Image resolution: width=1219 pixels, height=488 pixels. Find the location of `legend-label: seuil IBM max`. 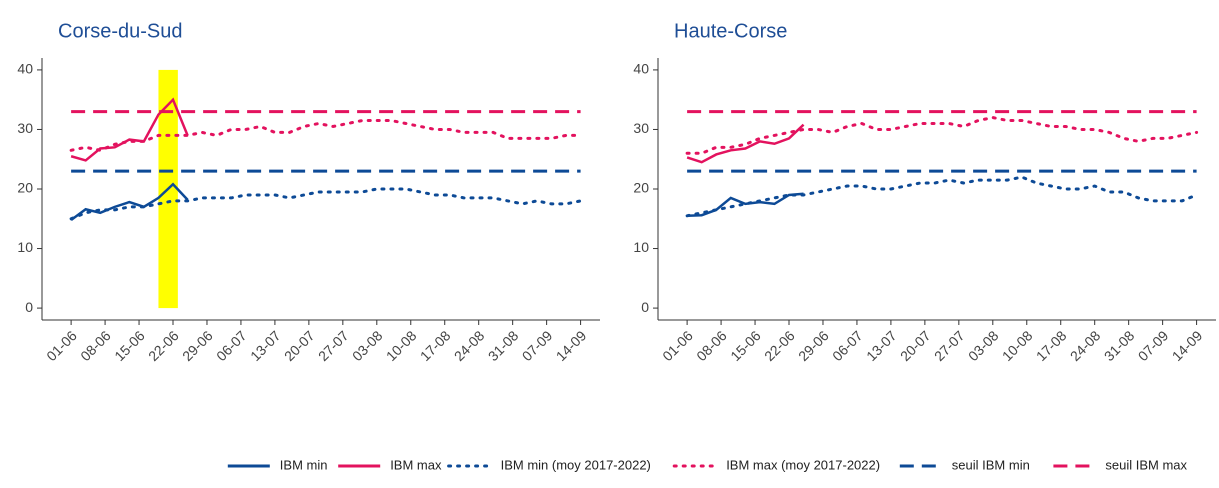

legend-label: seuil IBM max is located at coordinates (1146, 464).